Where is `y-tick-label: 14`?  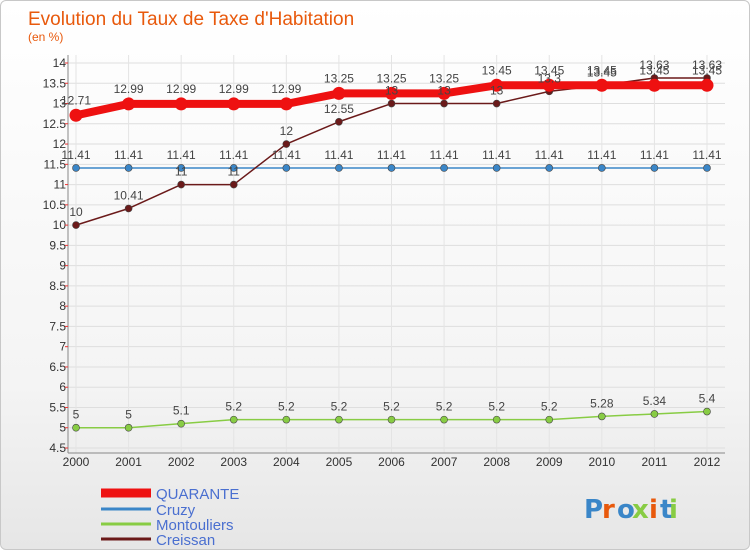
y-tick-label: 14 is located at coordinates (60, 63).